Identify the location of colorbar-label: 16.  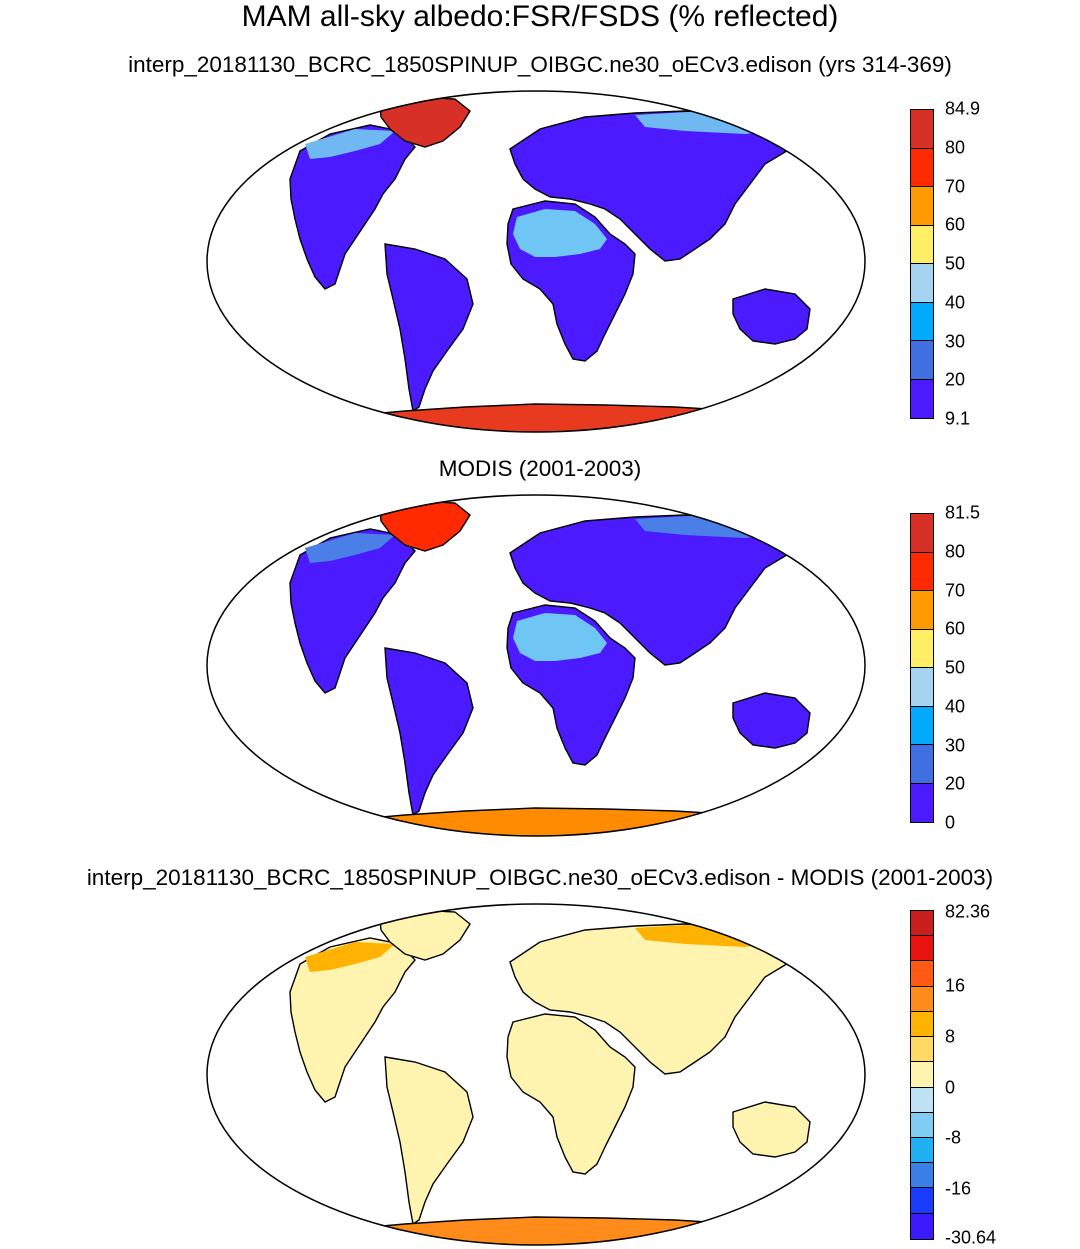
(955, 985).